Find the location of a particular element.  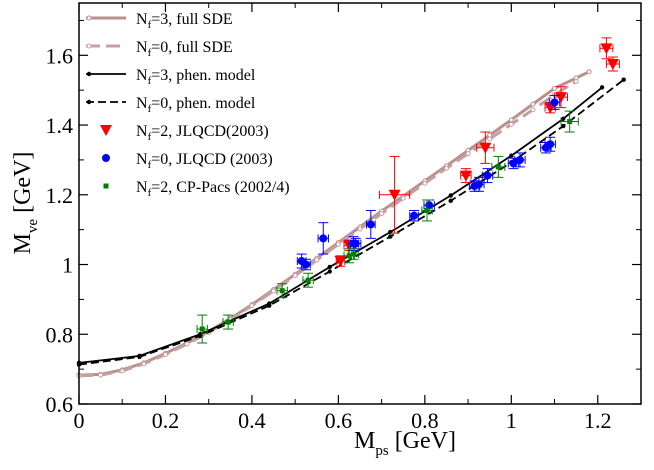

x-tick-label: 0.6 is located at coordinates (339, 420).